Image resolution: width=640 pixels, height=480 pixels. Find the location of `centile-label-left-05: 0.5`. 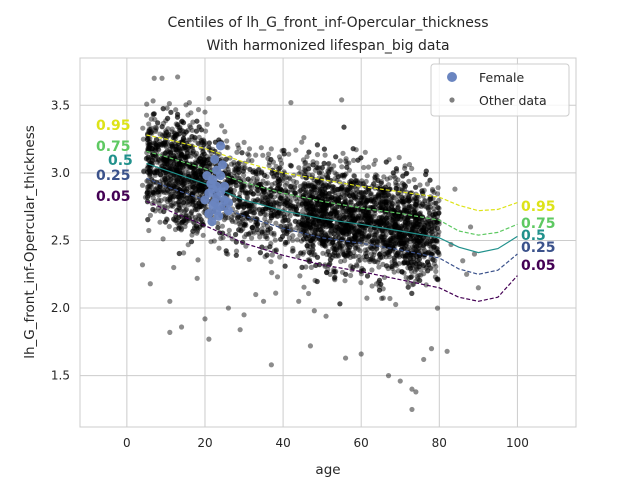

centile-label-left-05: 0.5 is located at coordinates (120, 161).